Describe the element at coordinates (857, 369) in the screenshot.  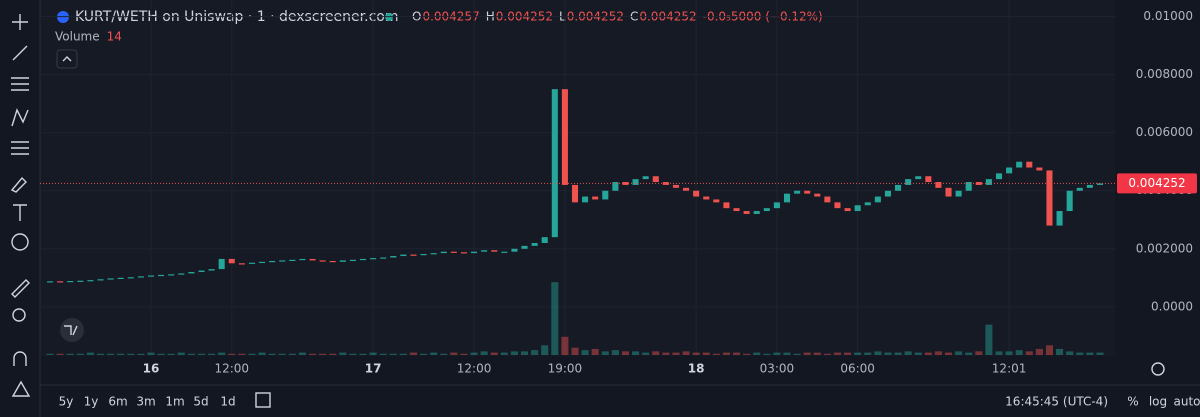
I see `x-tick-label: 06:00` at that location.